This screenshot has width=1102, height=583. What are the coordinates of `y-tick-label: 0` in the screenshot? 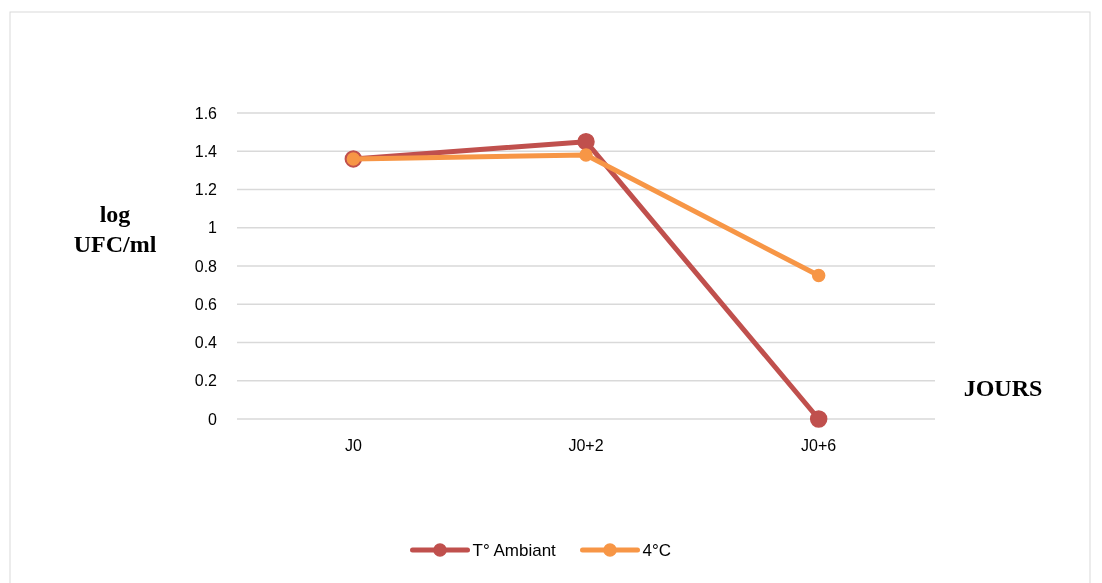 It's located at (213, 419).